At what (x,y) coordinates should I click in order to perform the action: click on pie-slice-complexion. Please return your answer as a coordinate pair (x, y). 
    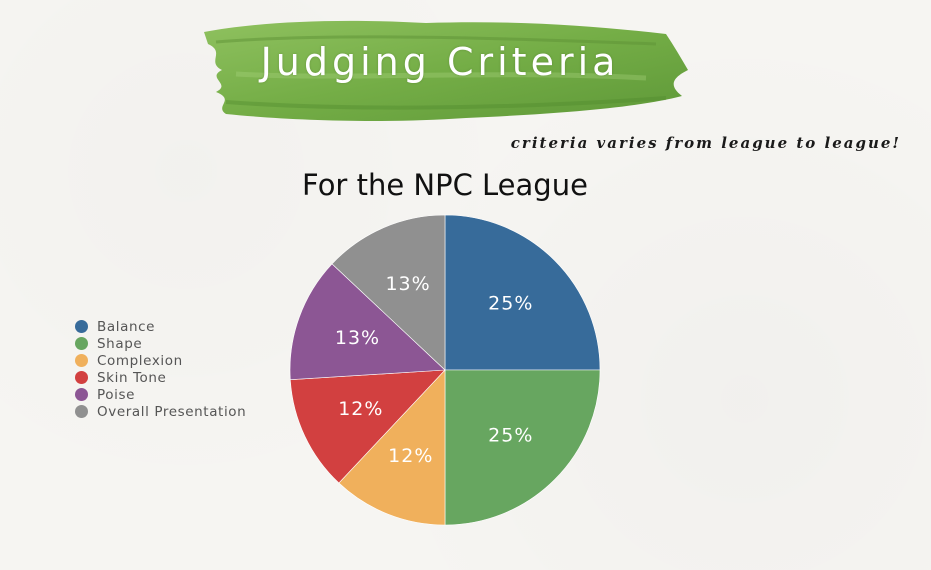
    Looking at the image, I should click on (392, 447).